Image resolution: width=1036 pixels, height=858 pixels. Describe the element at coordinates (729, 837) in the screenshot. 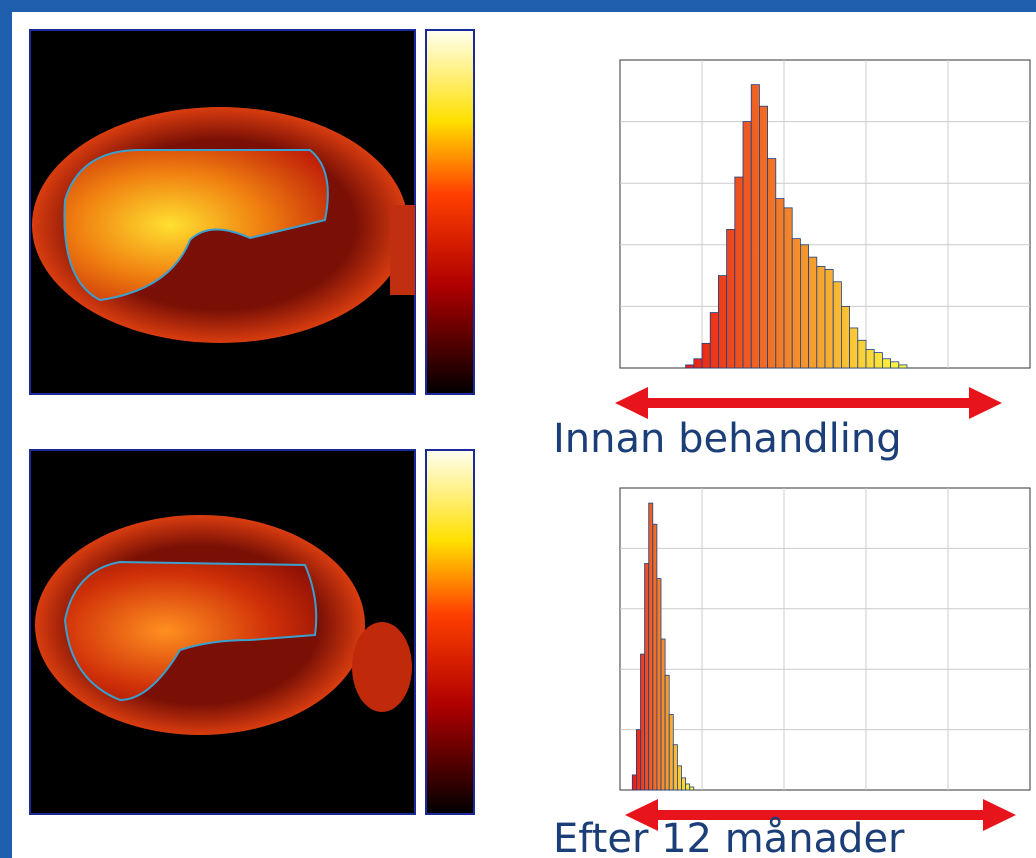

I see `caption: Efter 12 månader` at that location.